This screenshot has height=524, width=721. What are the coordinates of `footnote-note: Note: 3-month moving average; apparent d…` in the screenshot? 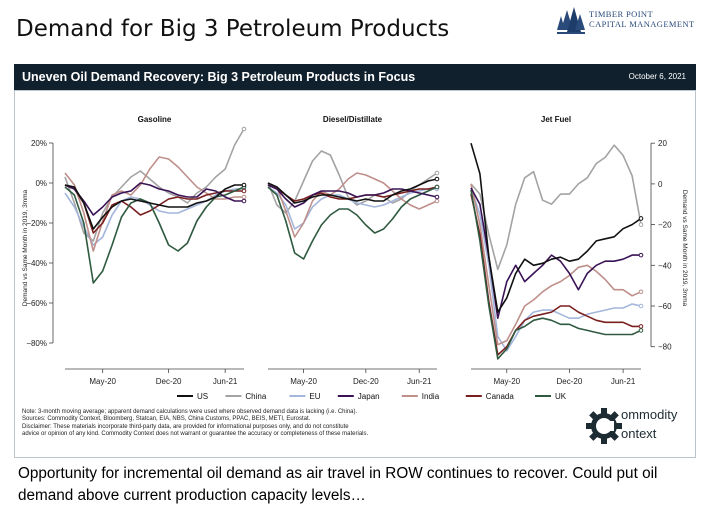 It's located at (190, 412).